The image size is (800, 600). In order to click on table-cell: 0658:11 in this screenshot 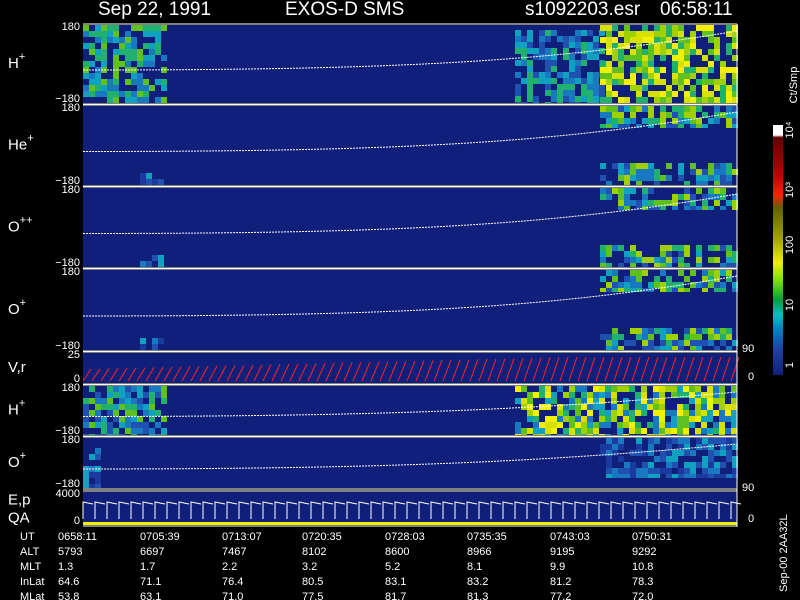, I will do `click(77, 537)`.